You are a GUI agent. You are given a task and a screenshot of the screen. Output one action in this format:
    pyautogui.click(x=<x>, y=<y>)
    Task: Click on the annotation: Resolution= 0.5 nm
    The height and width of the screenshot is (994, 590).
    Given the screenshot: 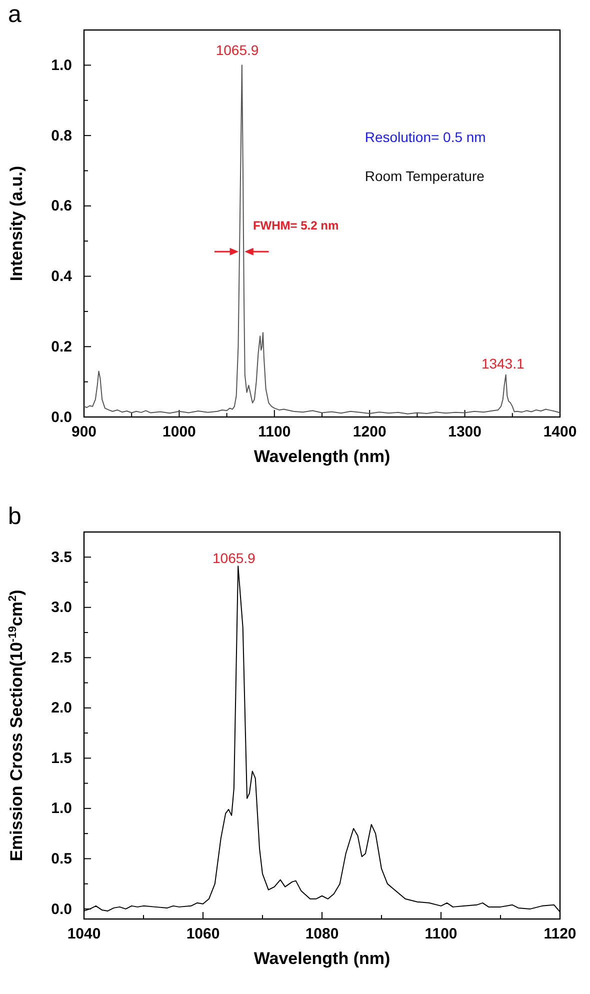 What is the action you would take?
    pyautogui.click(x=425, y=137)
    